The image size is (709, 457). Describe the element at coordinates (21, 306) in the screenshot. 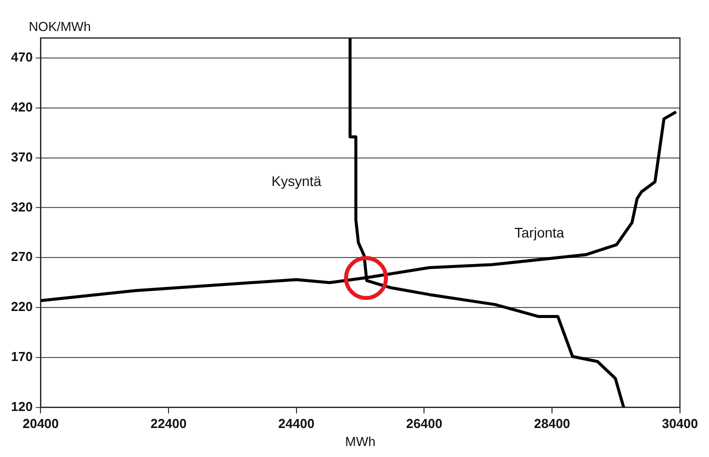

I see `y-tick-label: 220` at that location.